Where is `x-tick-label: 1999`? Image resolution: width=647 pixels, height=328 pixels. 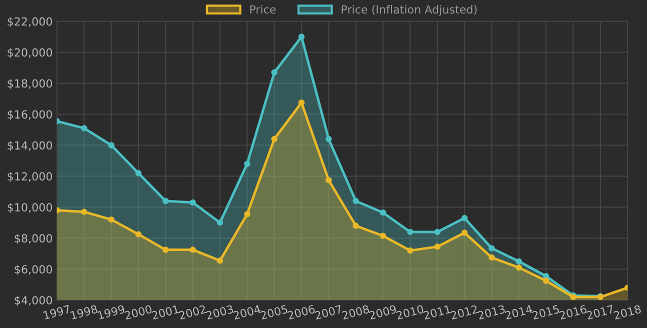
x-tick-label: 1999 is located at coordinates (111, 312).